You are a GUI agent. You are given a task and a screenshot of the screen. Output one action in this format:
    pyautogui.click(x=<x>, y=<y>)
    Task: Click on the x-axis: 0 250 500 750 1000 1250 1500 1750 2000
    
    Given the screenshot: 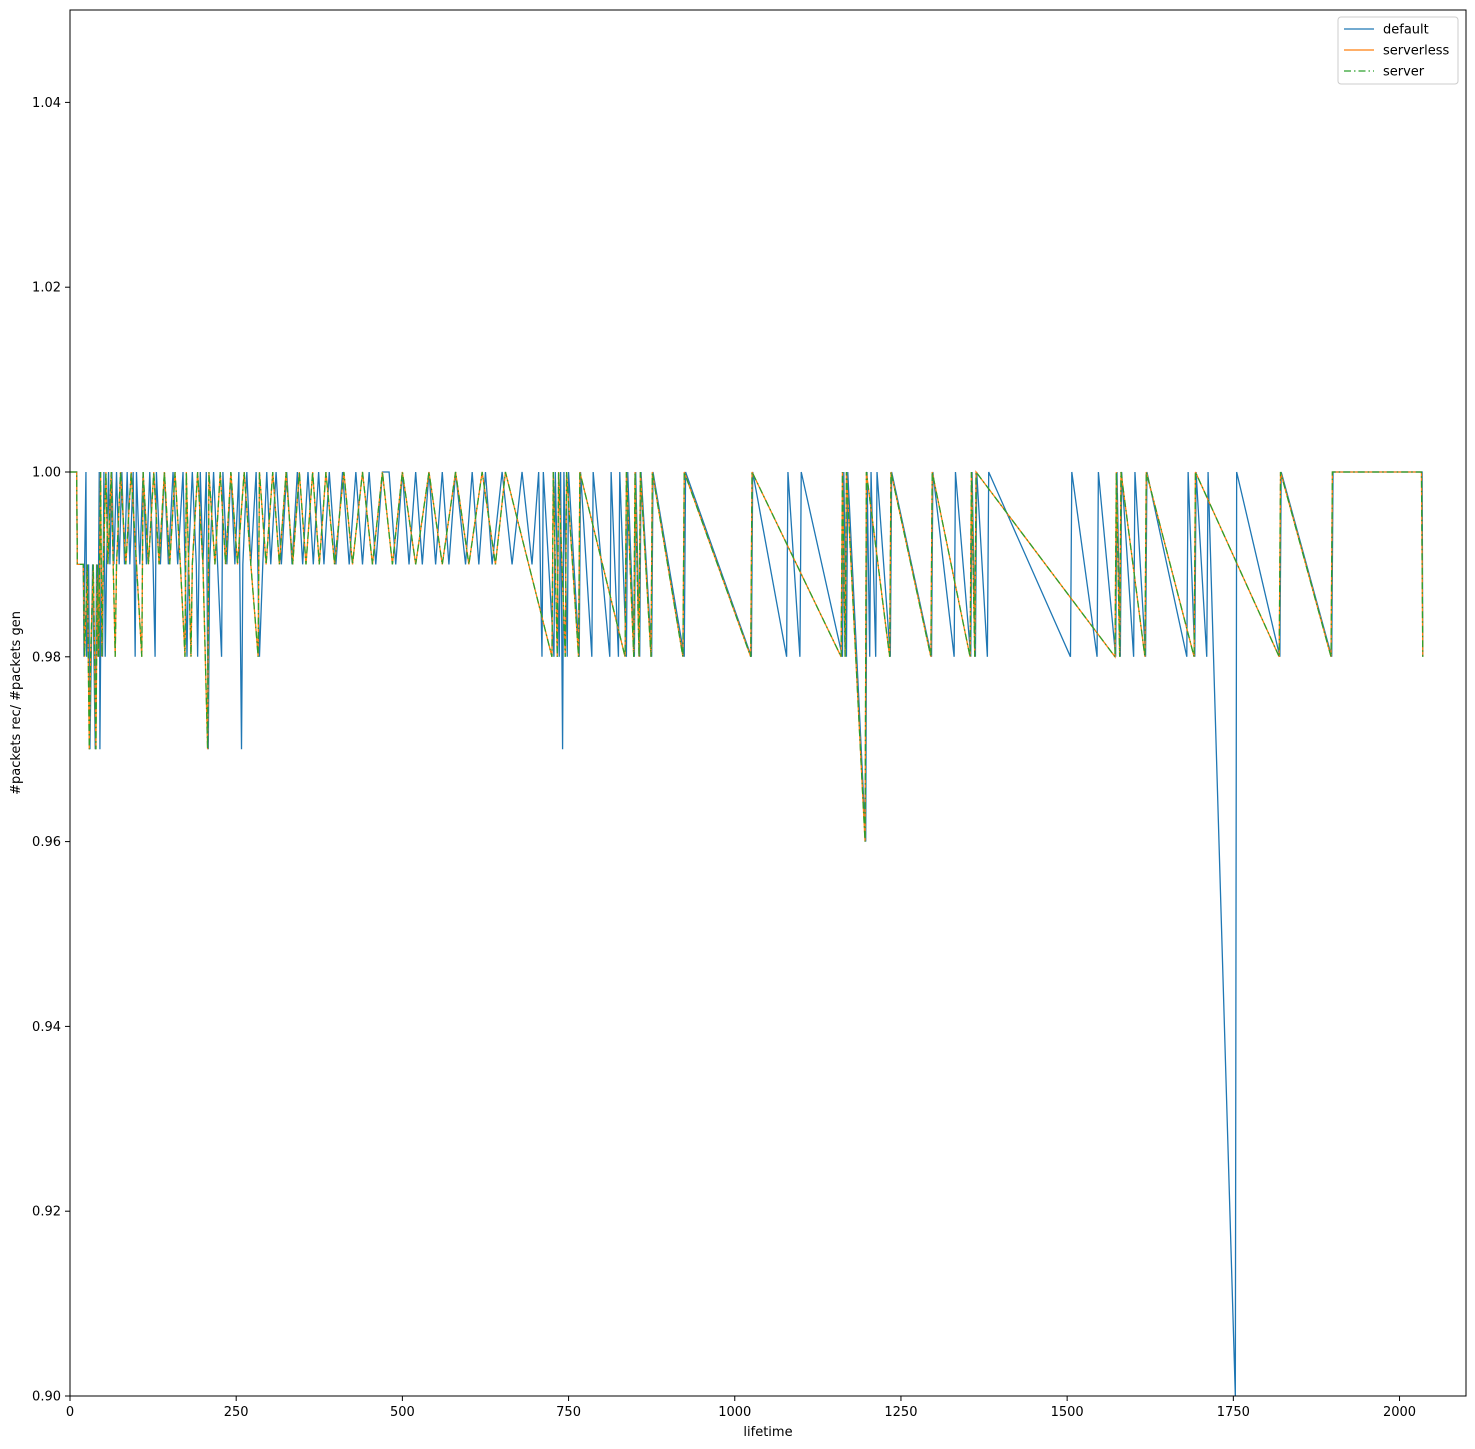 What is the action you would take?
    pyautogui.click(x=741, y=1408)
    